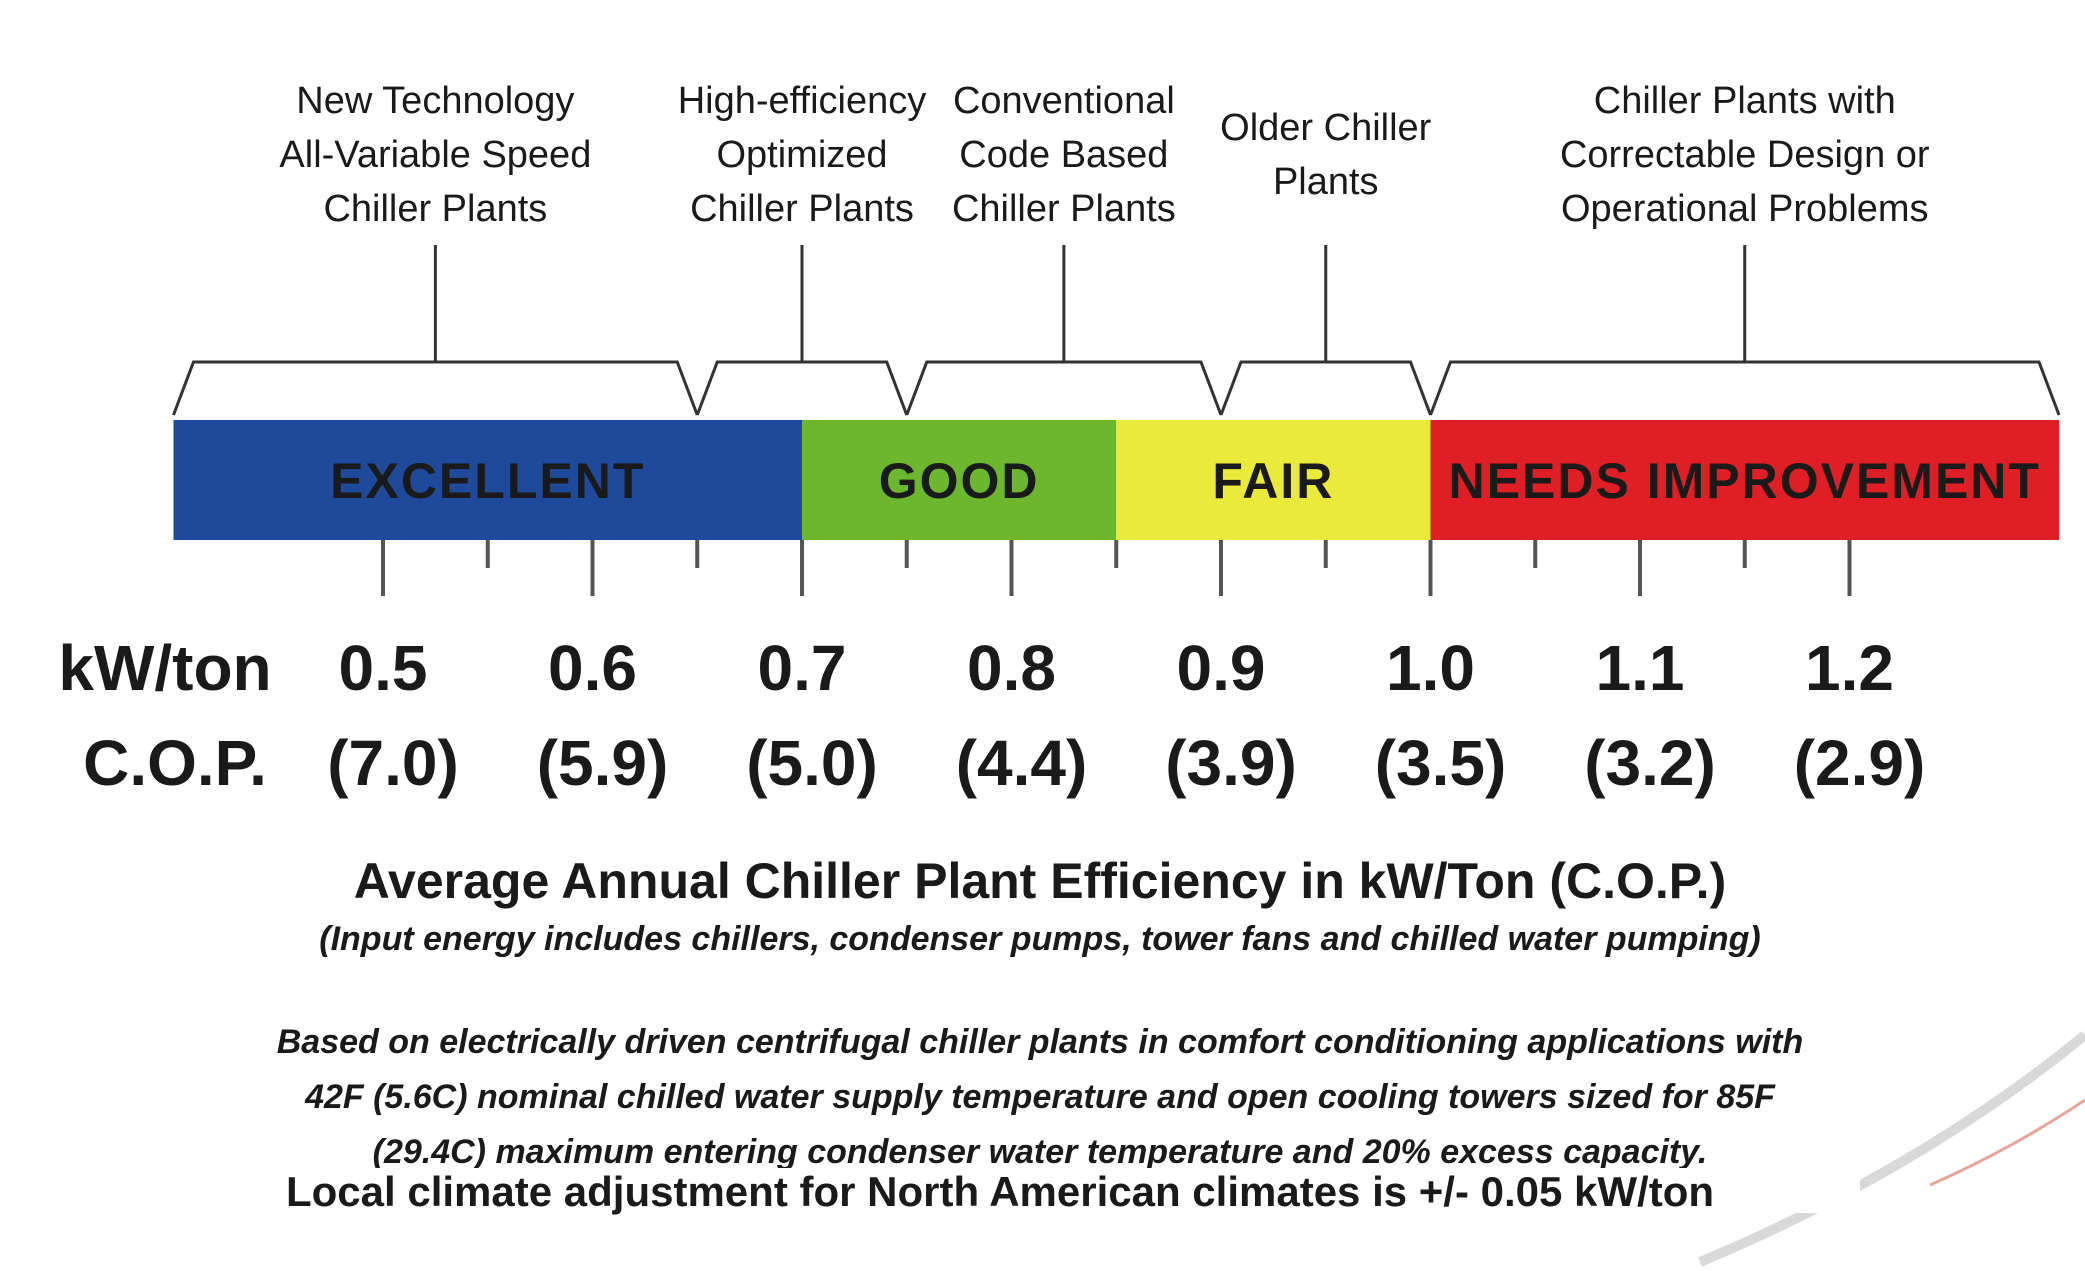 The height and width of the screenshot is (1271, 2085). I want to click on cop-tick-label-8: (2.9), so click(1860, 763).